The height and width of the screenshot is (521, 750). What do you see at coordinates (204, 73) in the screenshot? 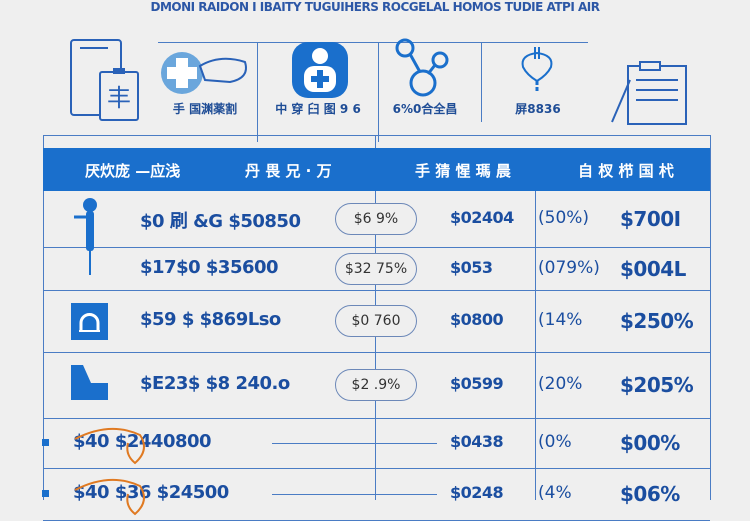
I see `medical-hand-icon` at bounding box center [204, 73].